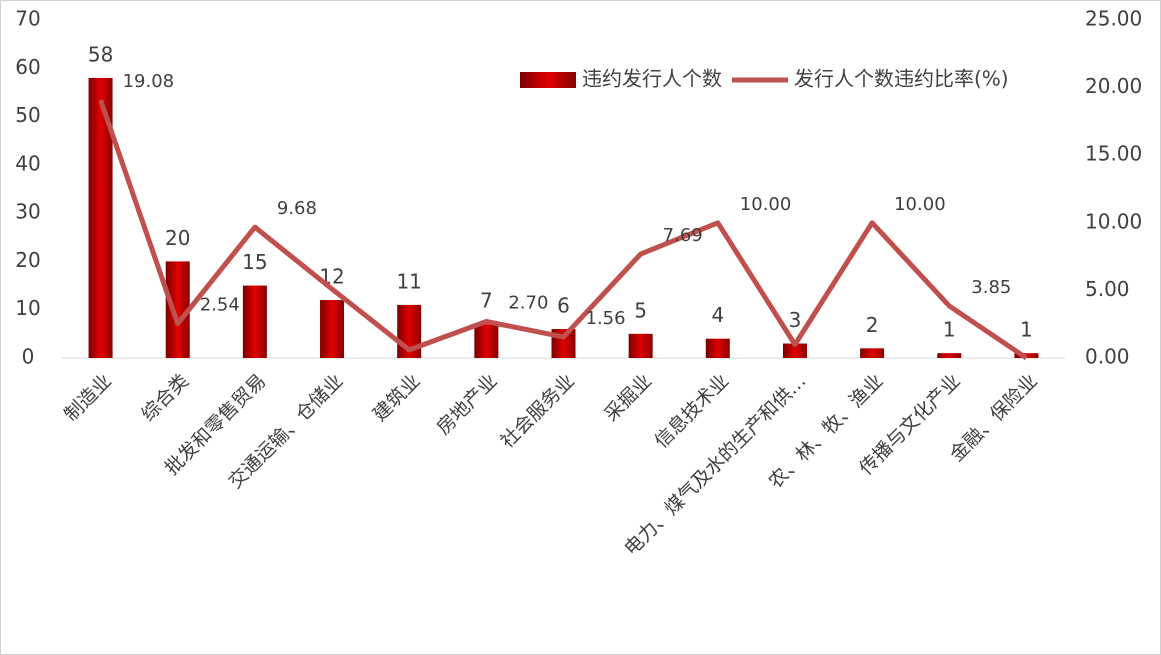 The width and height of the screenshot is (1161, 655). I want to click on bar-value-label: 2, so click(872, 325).